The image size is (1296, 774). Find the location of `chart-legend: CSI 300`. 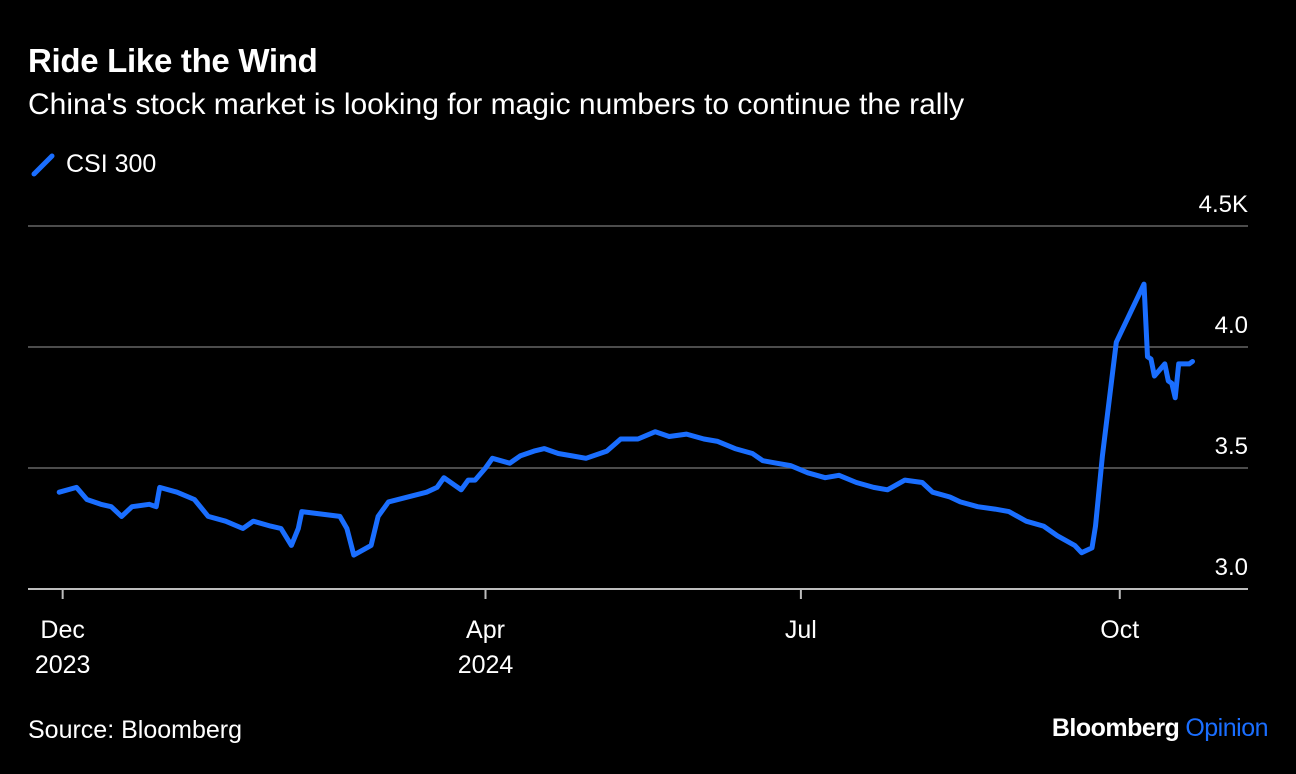

chart-legend: CSI 300 is located at coordinates (93, 164).